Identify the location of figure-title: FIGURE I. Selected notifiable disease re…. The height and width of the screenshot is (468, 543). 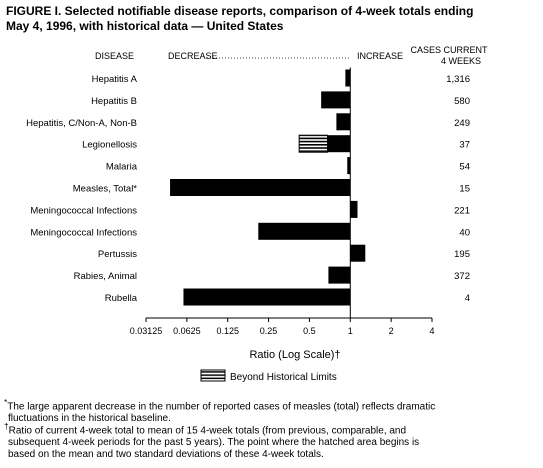
(271, 19).